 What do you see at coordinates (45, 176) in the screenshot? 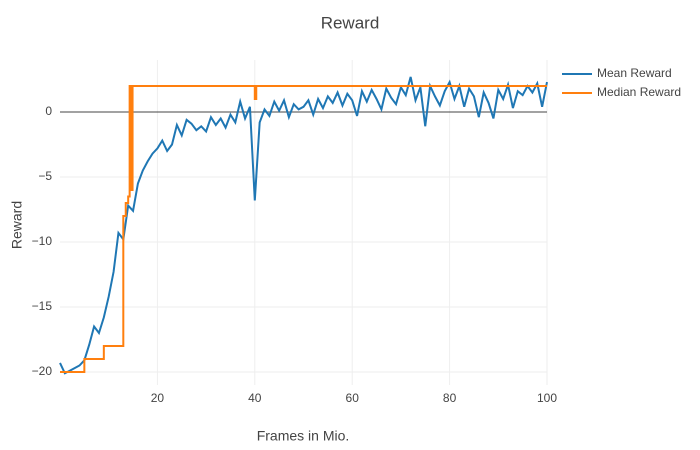
I see `y-tick-label: −5` at bounding box center [45, 176].